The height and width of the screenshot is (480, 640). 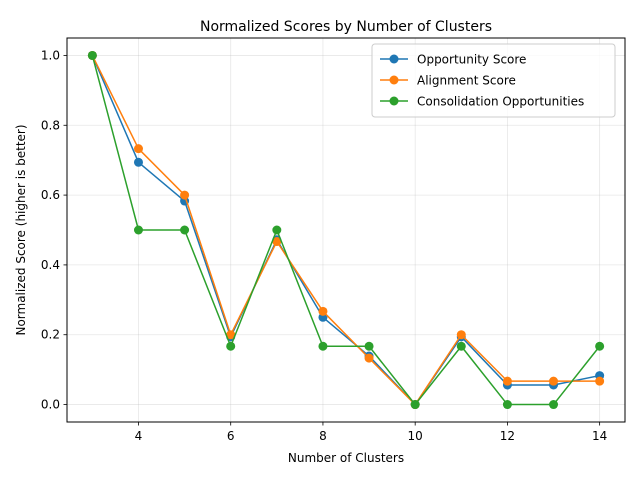 What do you see at coordinates (500, 102) in the screenshot?
I see `legend-label: Consolidation Opportunities` at bounding box center [500, 102].